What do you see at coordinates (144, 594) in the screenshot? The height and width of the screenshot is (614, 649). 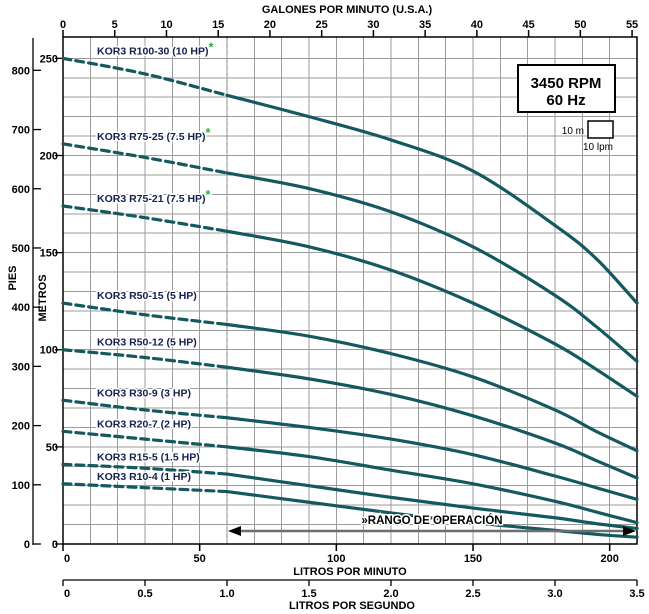 I see `axis-lps-tick-label: 0.5` at bounding box center [144, 594].